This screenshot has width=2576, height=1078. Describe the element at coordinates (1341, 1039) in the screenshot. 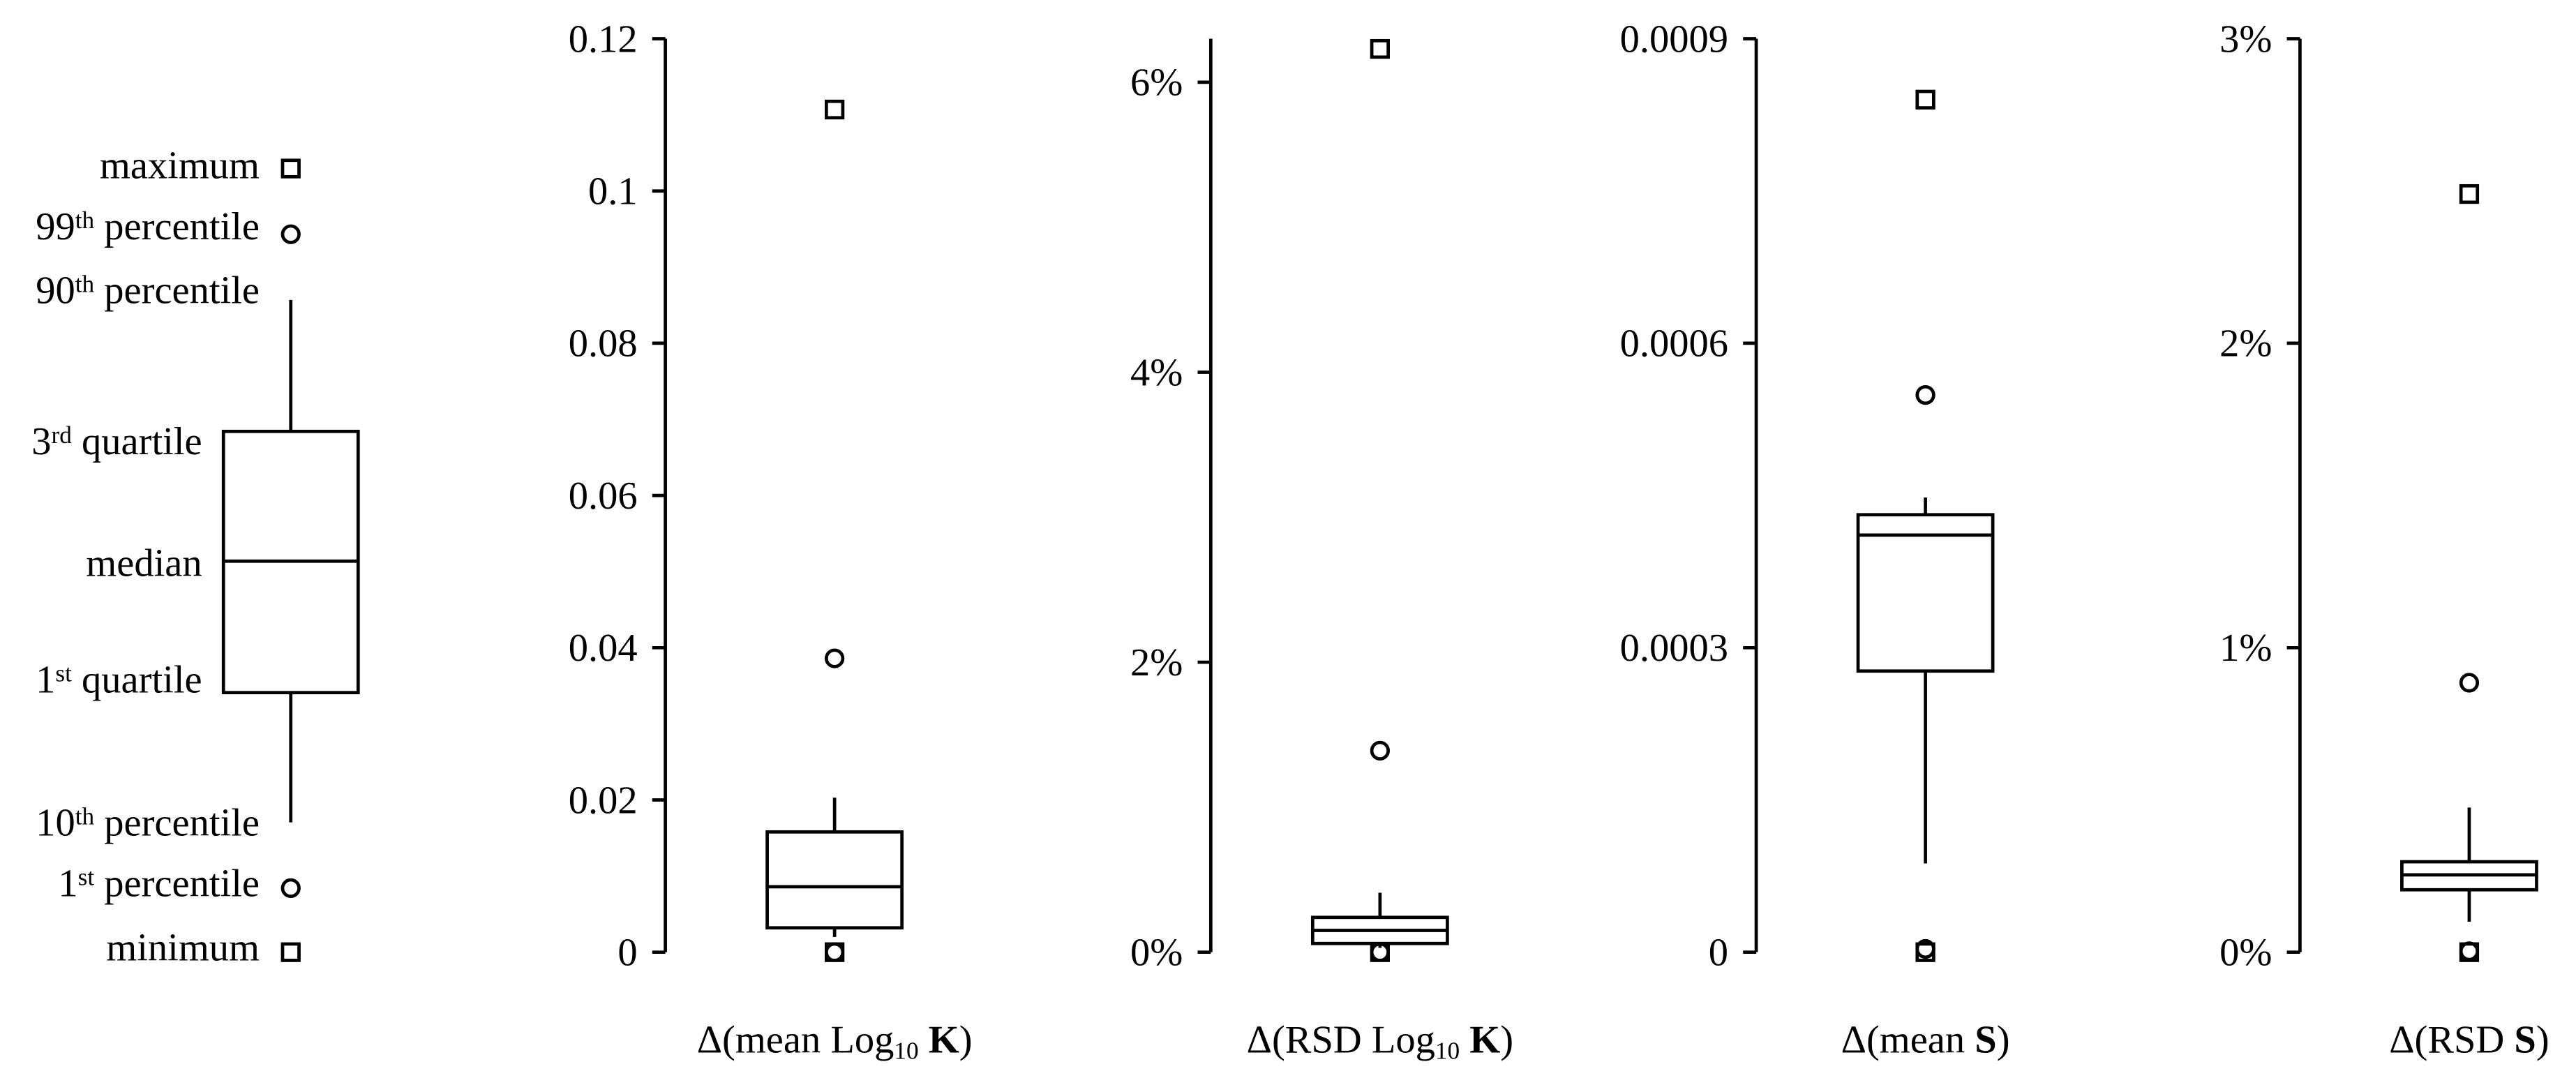

I see `text-part: Δ(RSD Log` at that location.